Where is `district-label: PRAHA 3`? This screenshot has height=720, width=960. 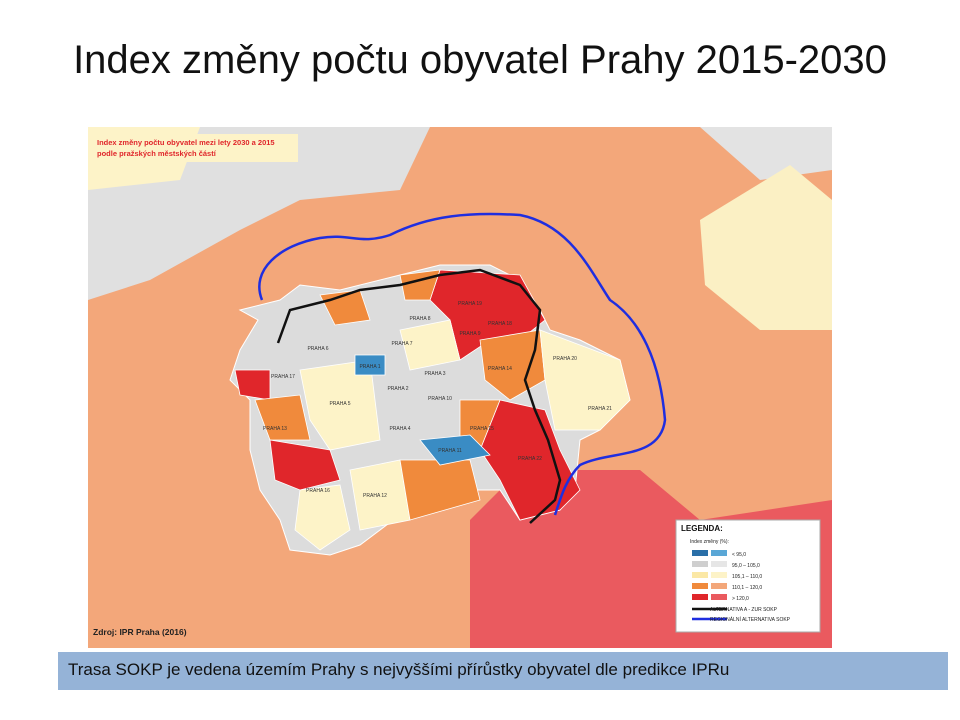 district-label: PRAHA 3 is located at coordinates (434, 374).